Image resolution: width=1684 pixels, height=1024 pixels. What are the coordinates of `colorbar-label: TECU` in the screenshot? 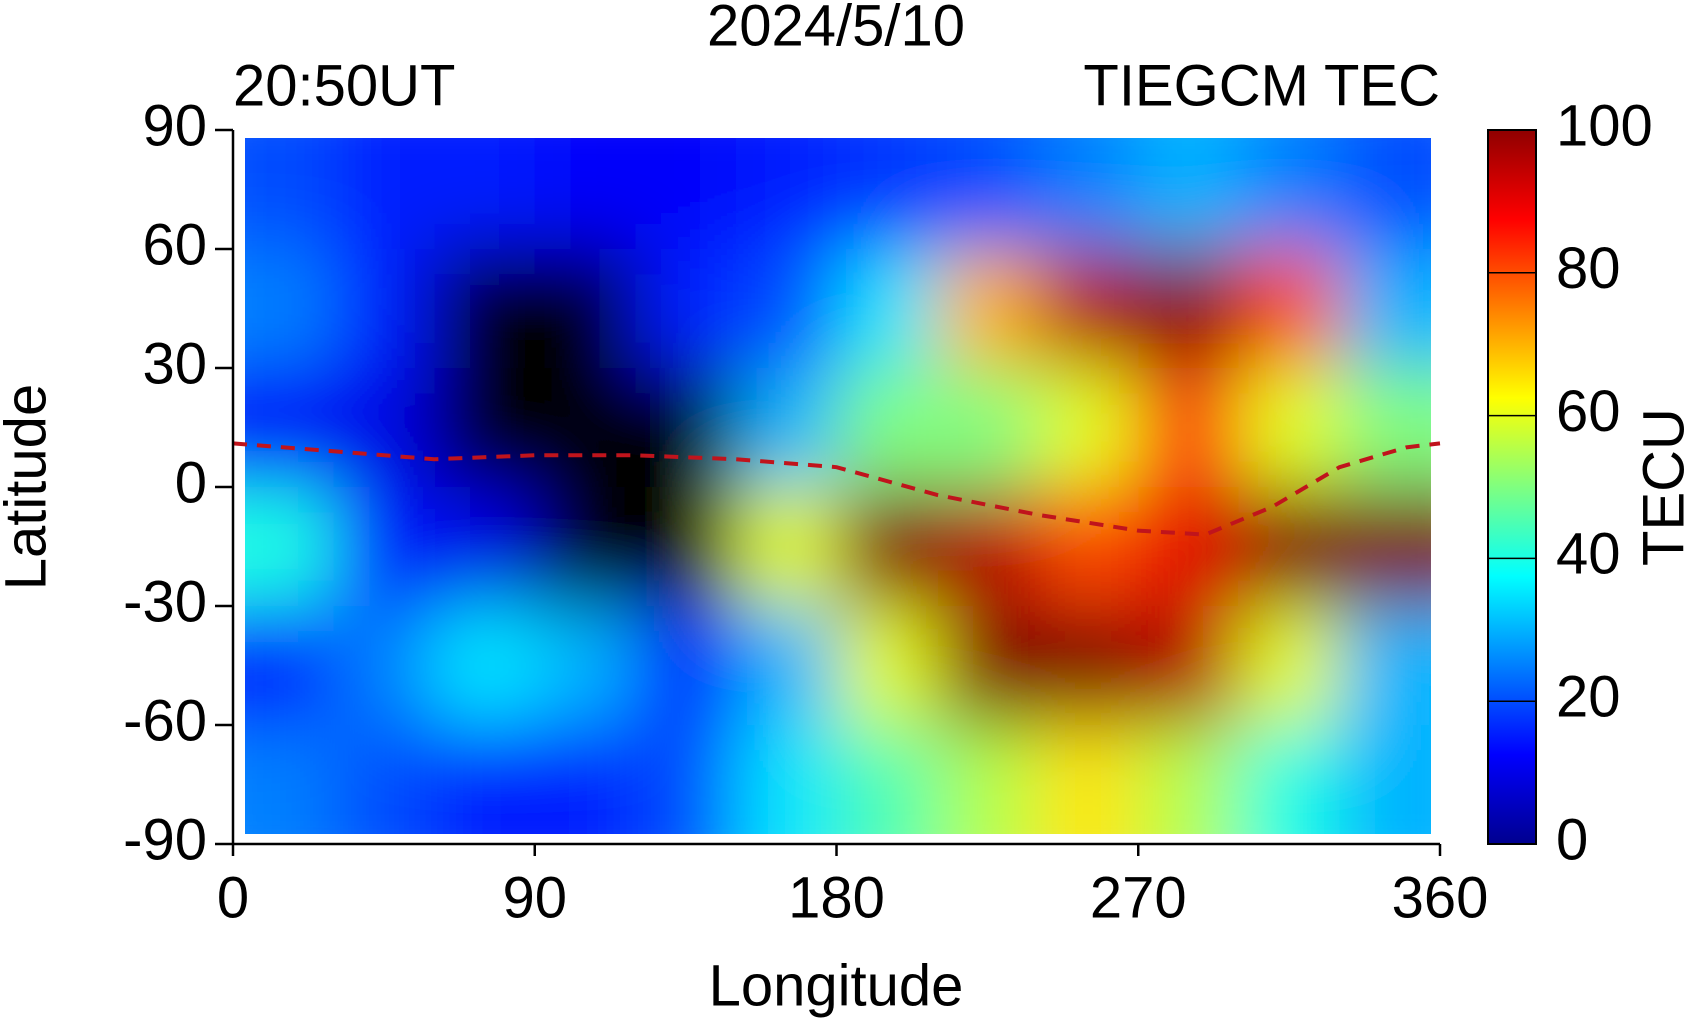 It's located at (1657, 487).